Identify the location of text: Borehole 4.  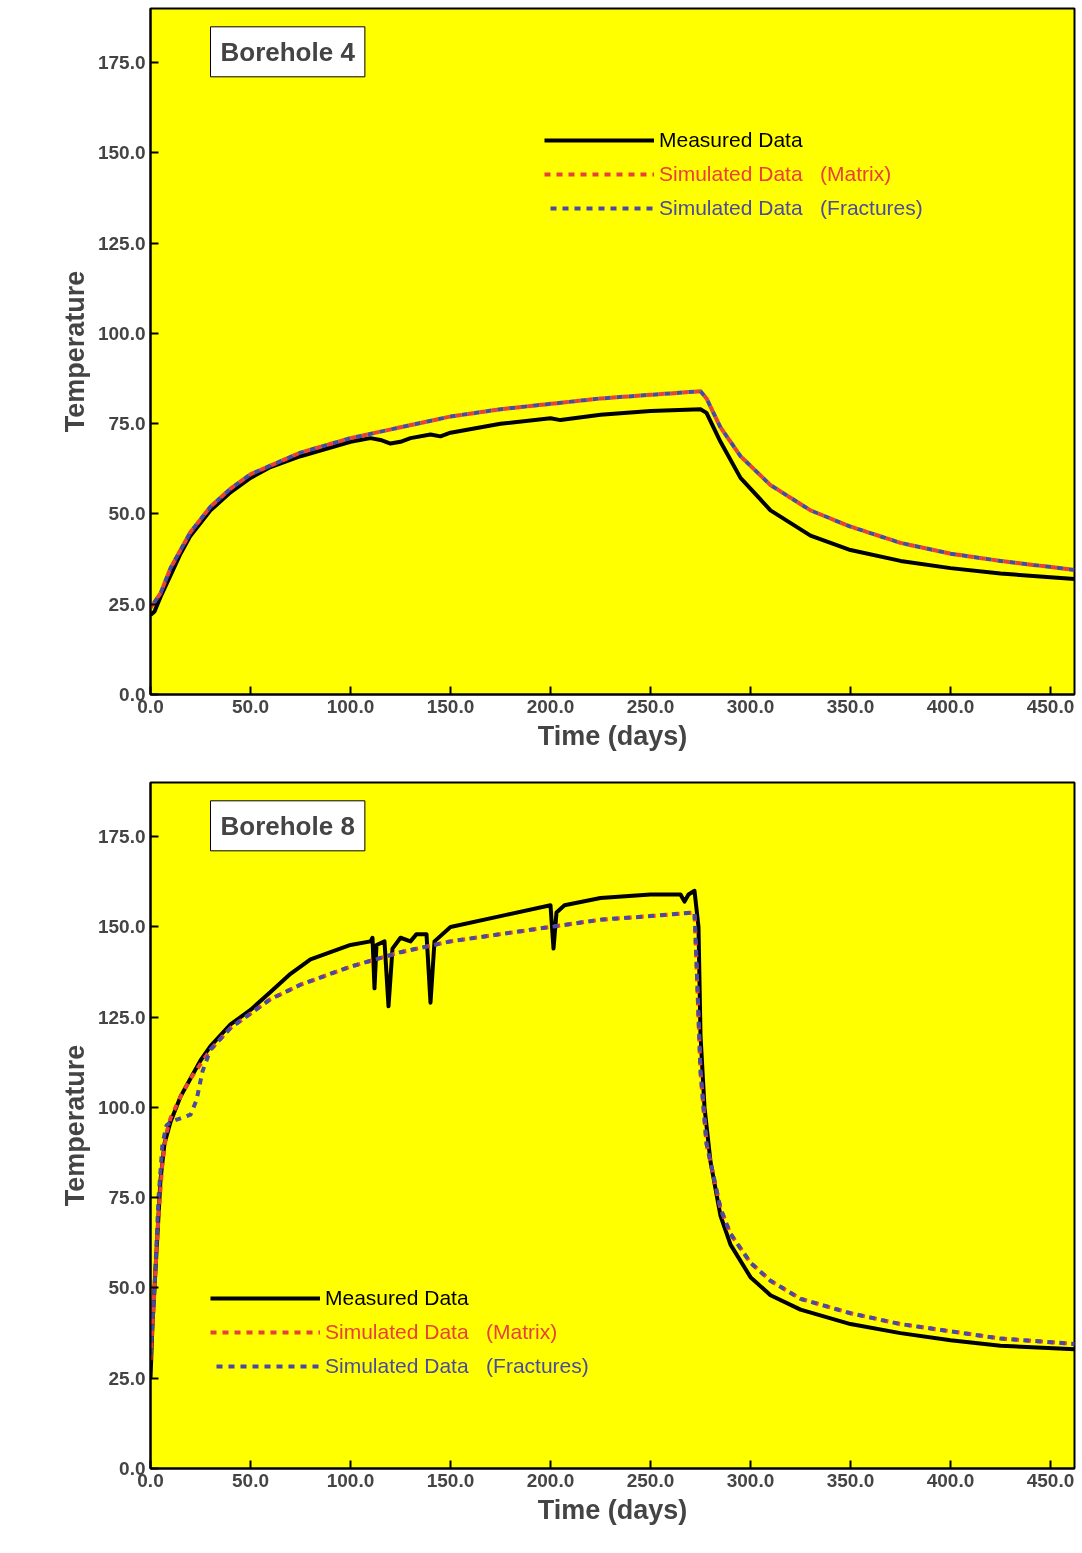
(288, 51).